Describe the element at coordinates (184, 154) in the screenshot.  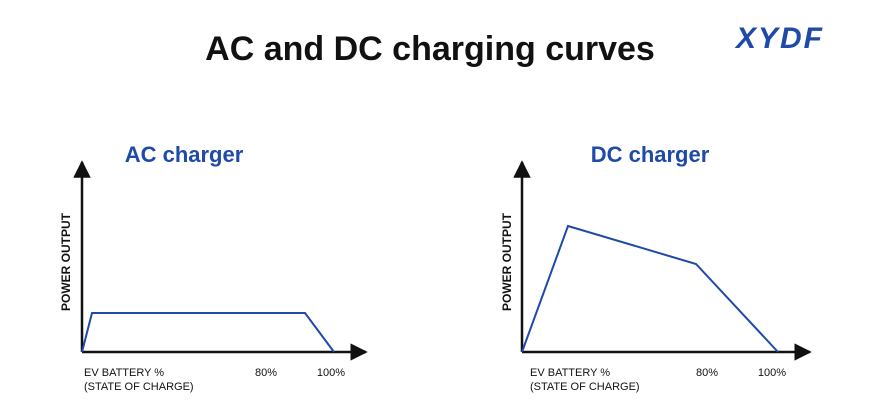
I see `panel-title: AC charger` at that location.